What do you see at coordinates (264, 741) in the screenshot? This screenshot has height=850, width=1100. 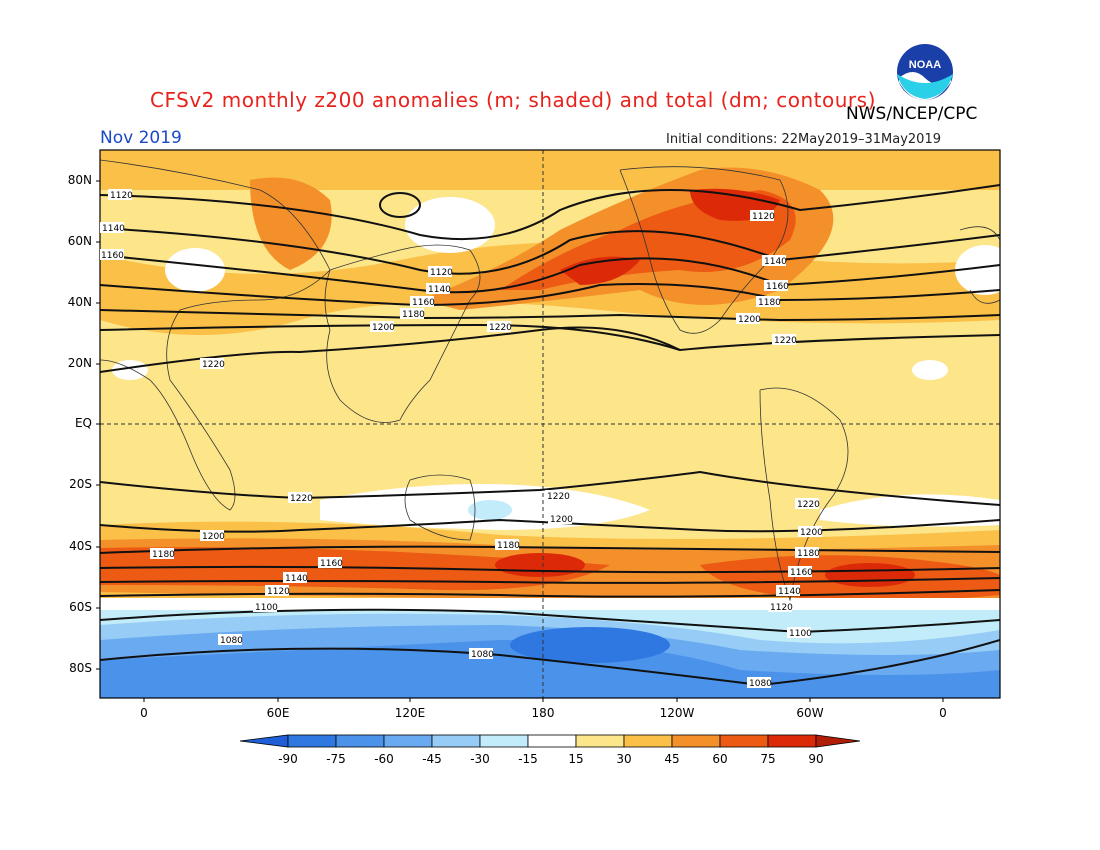 I see `colorbar-arrow-left` at bounding box center [264, 741].